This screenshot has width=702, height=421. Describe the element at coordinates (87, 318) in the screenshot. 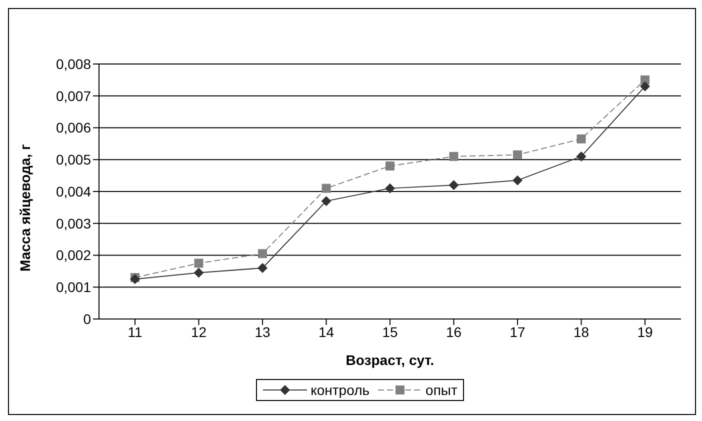

I see `y-tick-label: 0` at that location.